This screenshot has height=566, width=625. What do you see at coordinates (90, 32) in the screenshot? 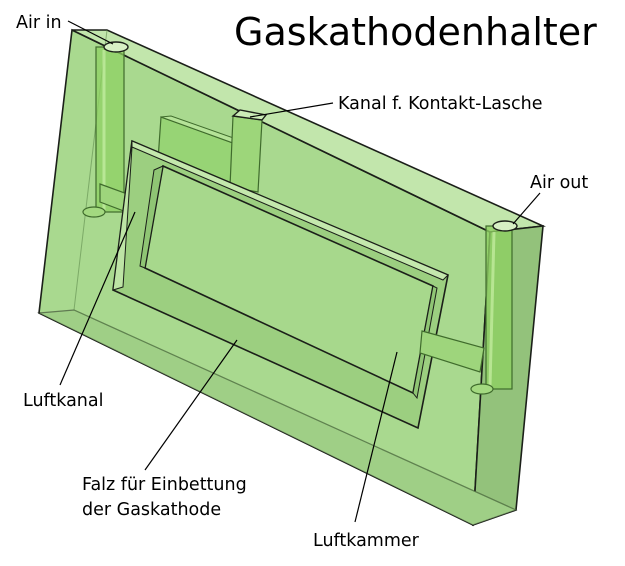
I see `air-in-leader` at bounding box center [90, 32].